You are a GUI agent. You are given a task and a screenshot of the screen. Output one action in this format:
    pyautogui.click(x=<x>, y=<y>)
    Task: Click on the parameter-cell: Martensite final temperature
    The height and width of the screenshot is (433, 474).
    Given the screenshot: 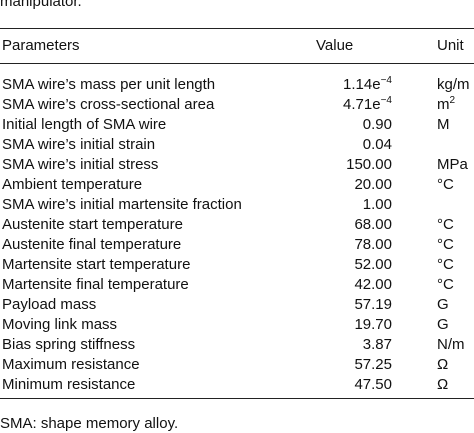 What is the action you would take?
    pyautogui.click(x=95, y=284)
    